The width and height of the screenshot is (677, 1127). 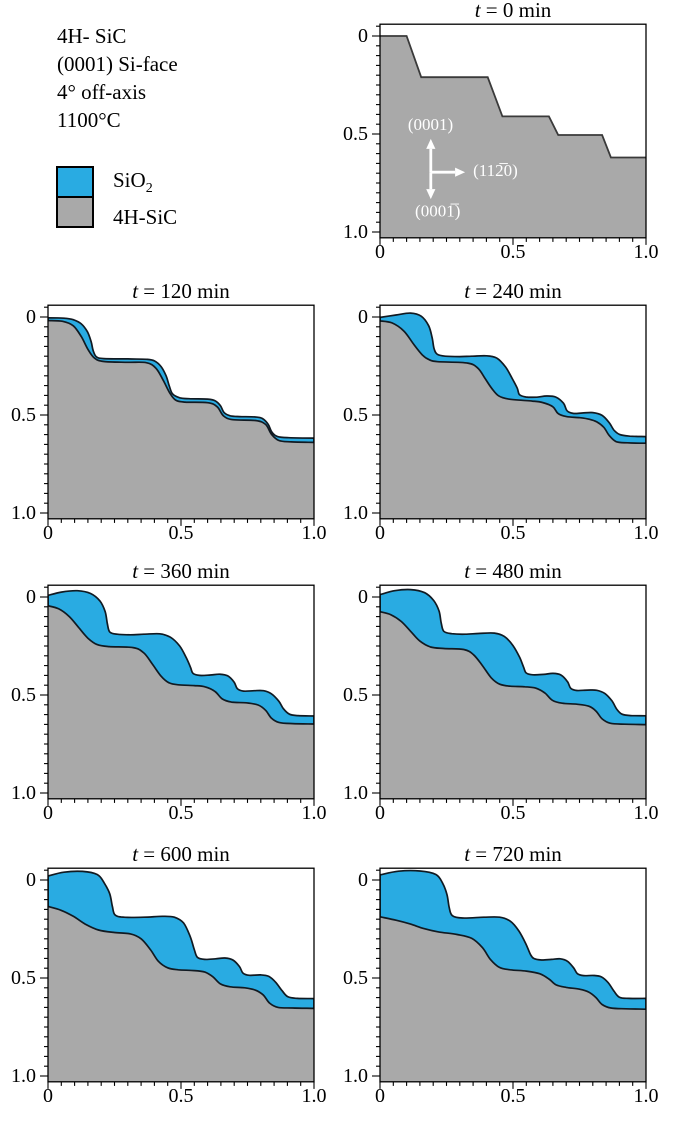 I want to click on legend-swatches, so click(x=75, y=197).